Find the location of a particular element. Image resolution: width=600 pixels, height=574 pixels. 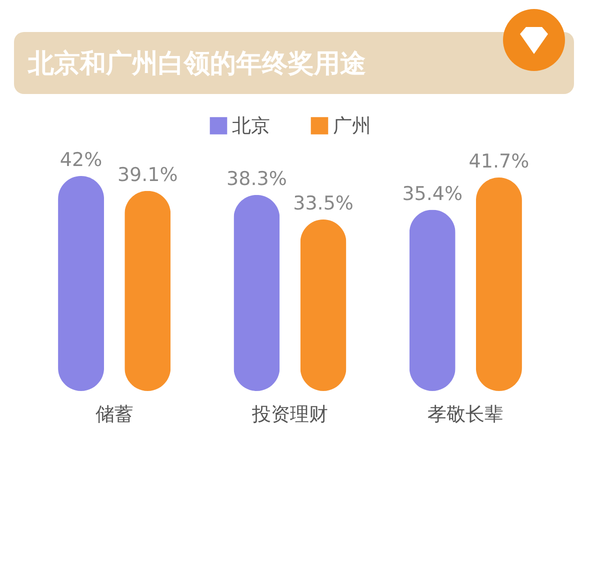

data-label: 41.7% is located at coordinates (499, 161).